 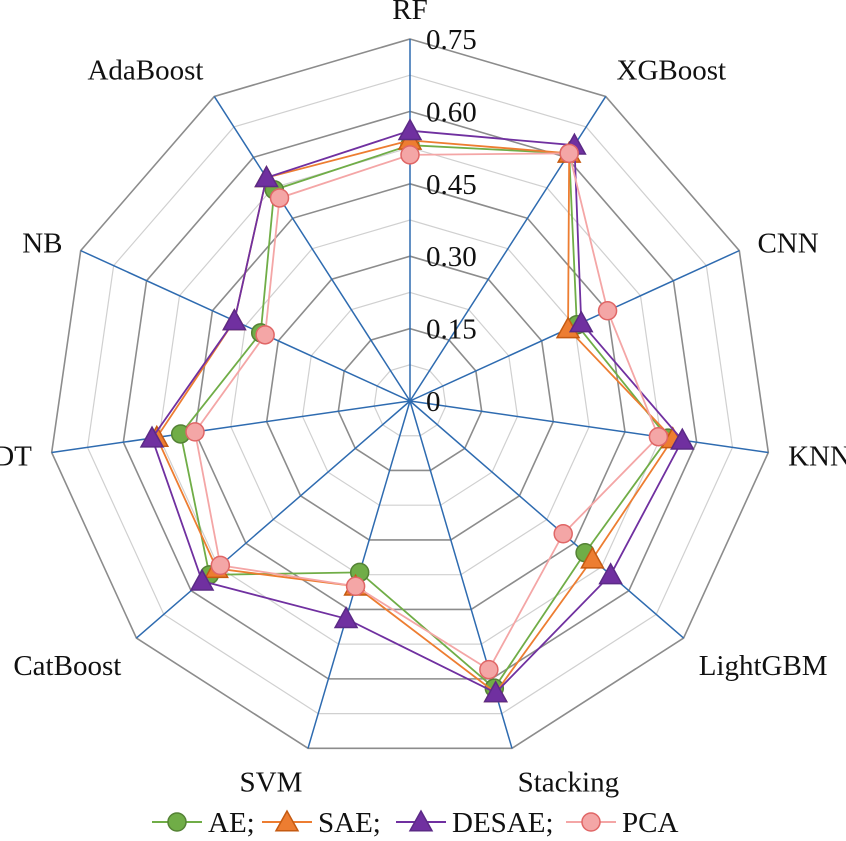 What do you see at coordinates (231, 823) in the screenshot?
I see `legend-label: AE;` at bounding box center [231, 823].